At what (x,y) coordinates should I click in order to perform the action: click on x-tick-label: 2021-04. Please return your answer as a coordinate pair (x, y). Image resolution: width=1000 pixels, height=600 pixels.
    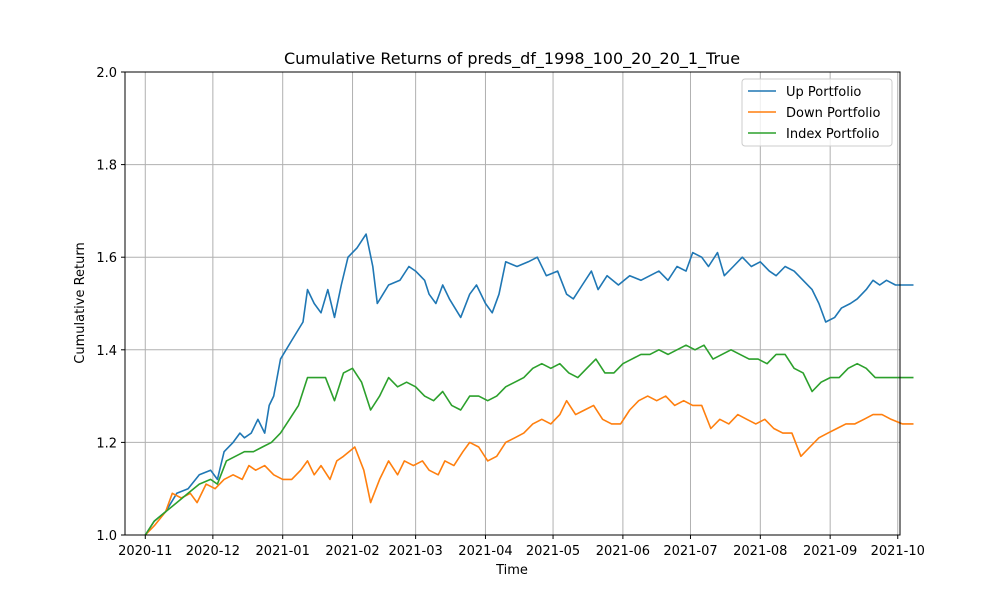
    Looking at the image, I should click on (485, 551).